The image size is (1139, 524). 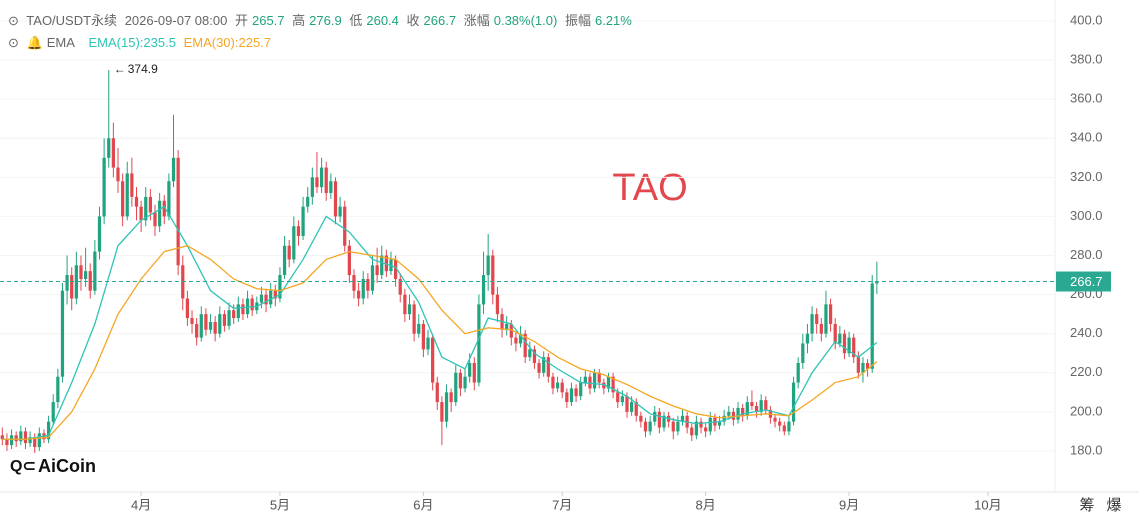 What do you see at coordinates (1086, 176) in the screenshot?
I see `y-tick-label: 320.0` at bounding box center [1086, 176].